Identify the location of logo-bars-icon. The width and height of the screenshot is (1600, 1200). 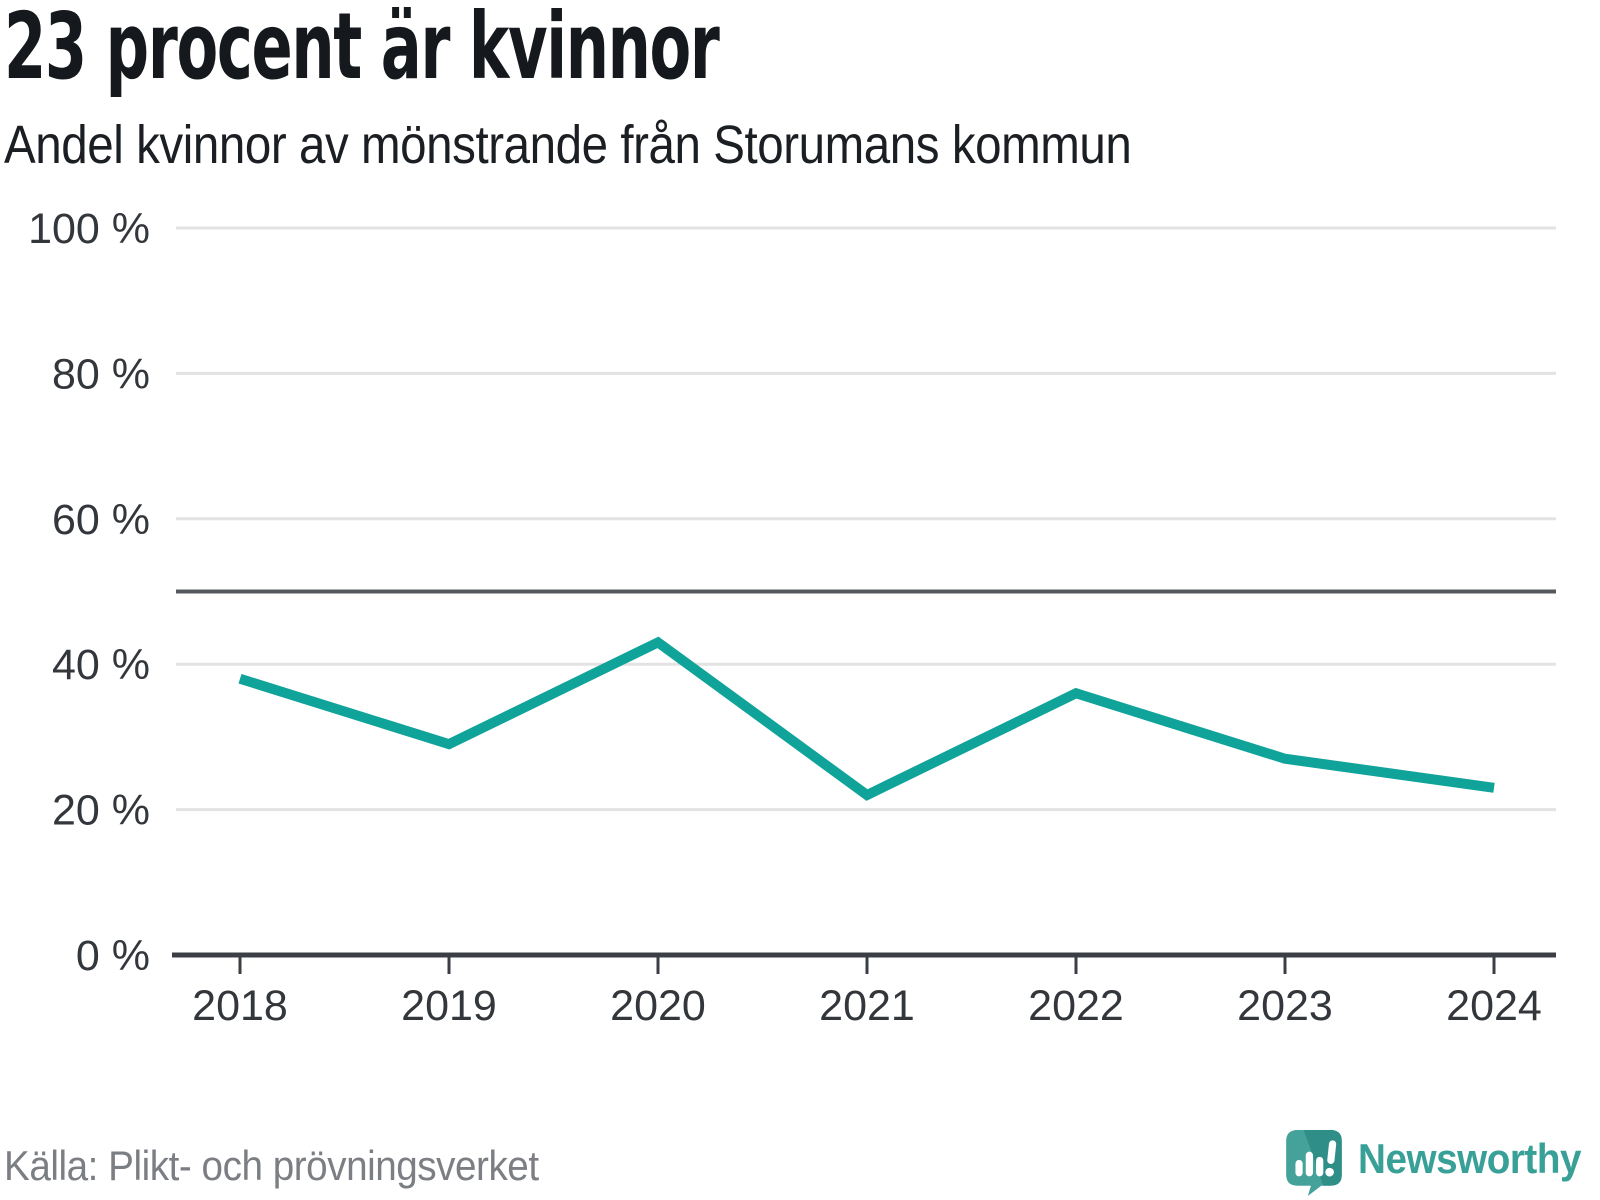
(1316, 1158).